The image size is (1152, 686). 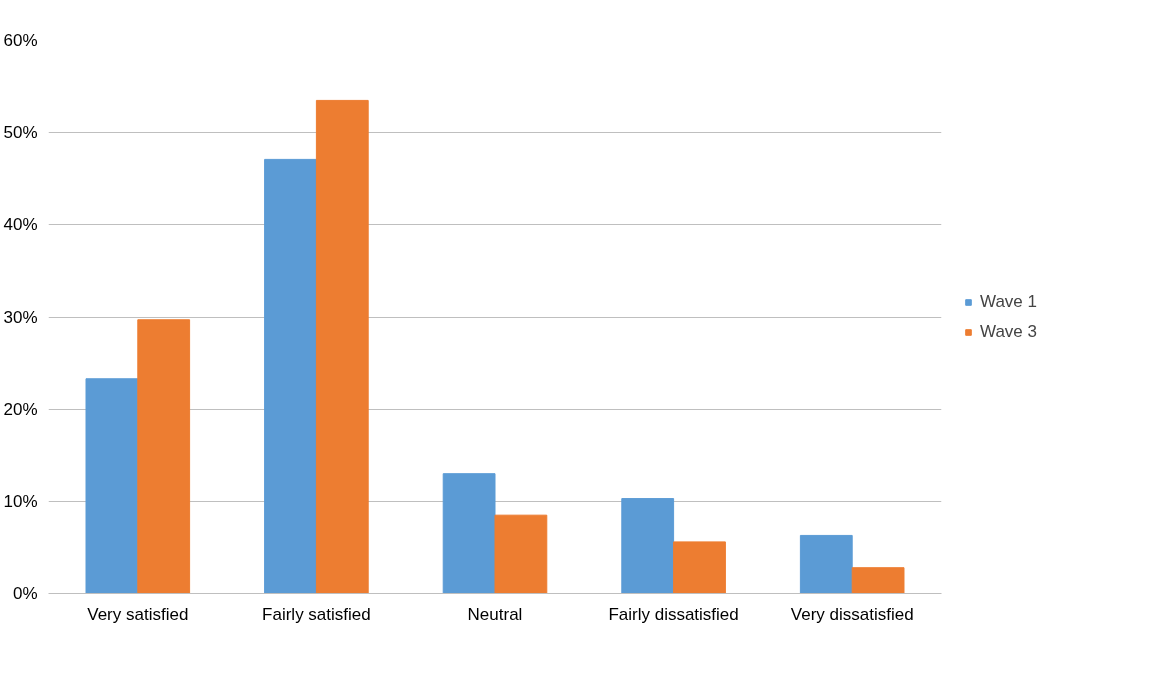 I want to click on y-tick-label: 50%, so click(x=20, y=133).